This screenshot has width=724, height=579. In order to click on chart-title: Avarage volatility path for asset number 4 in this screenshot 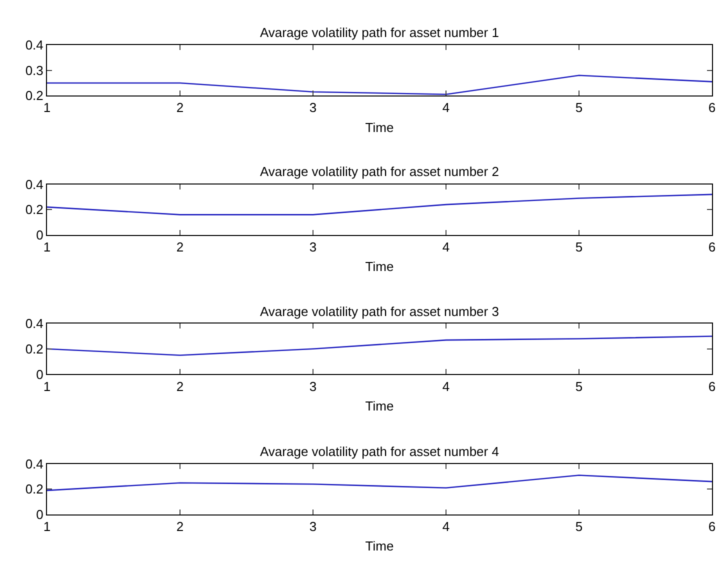, I will do `click(379, 451)`.